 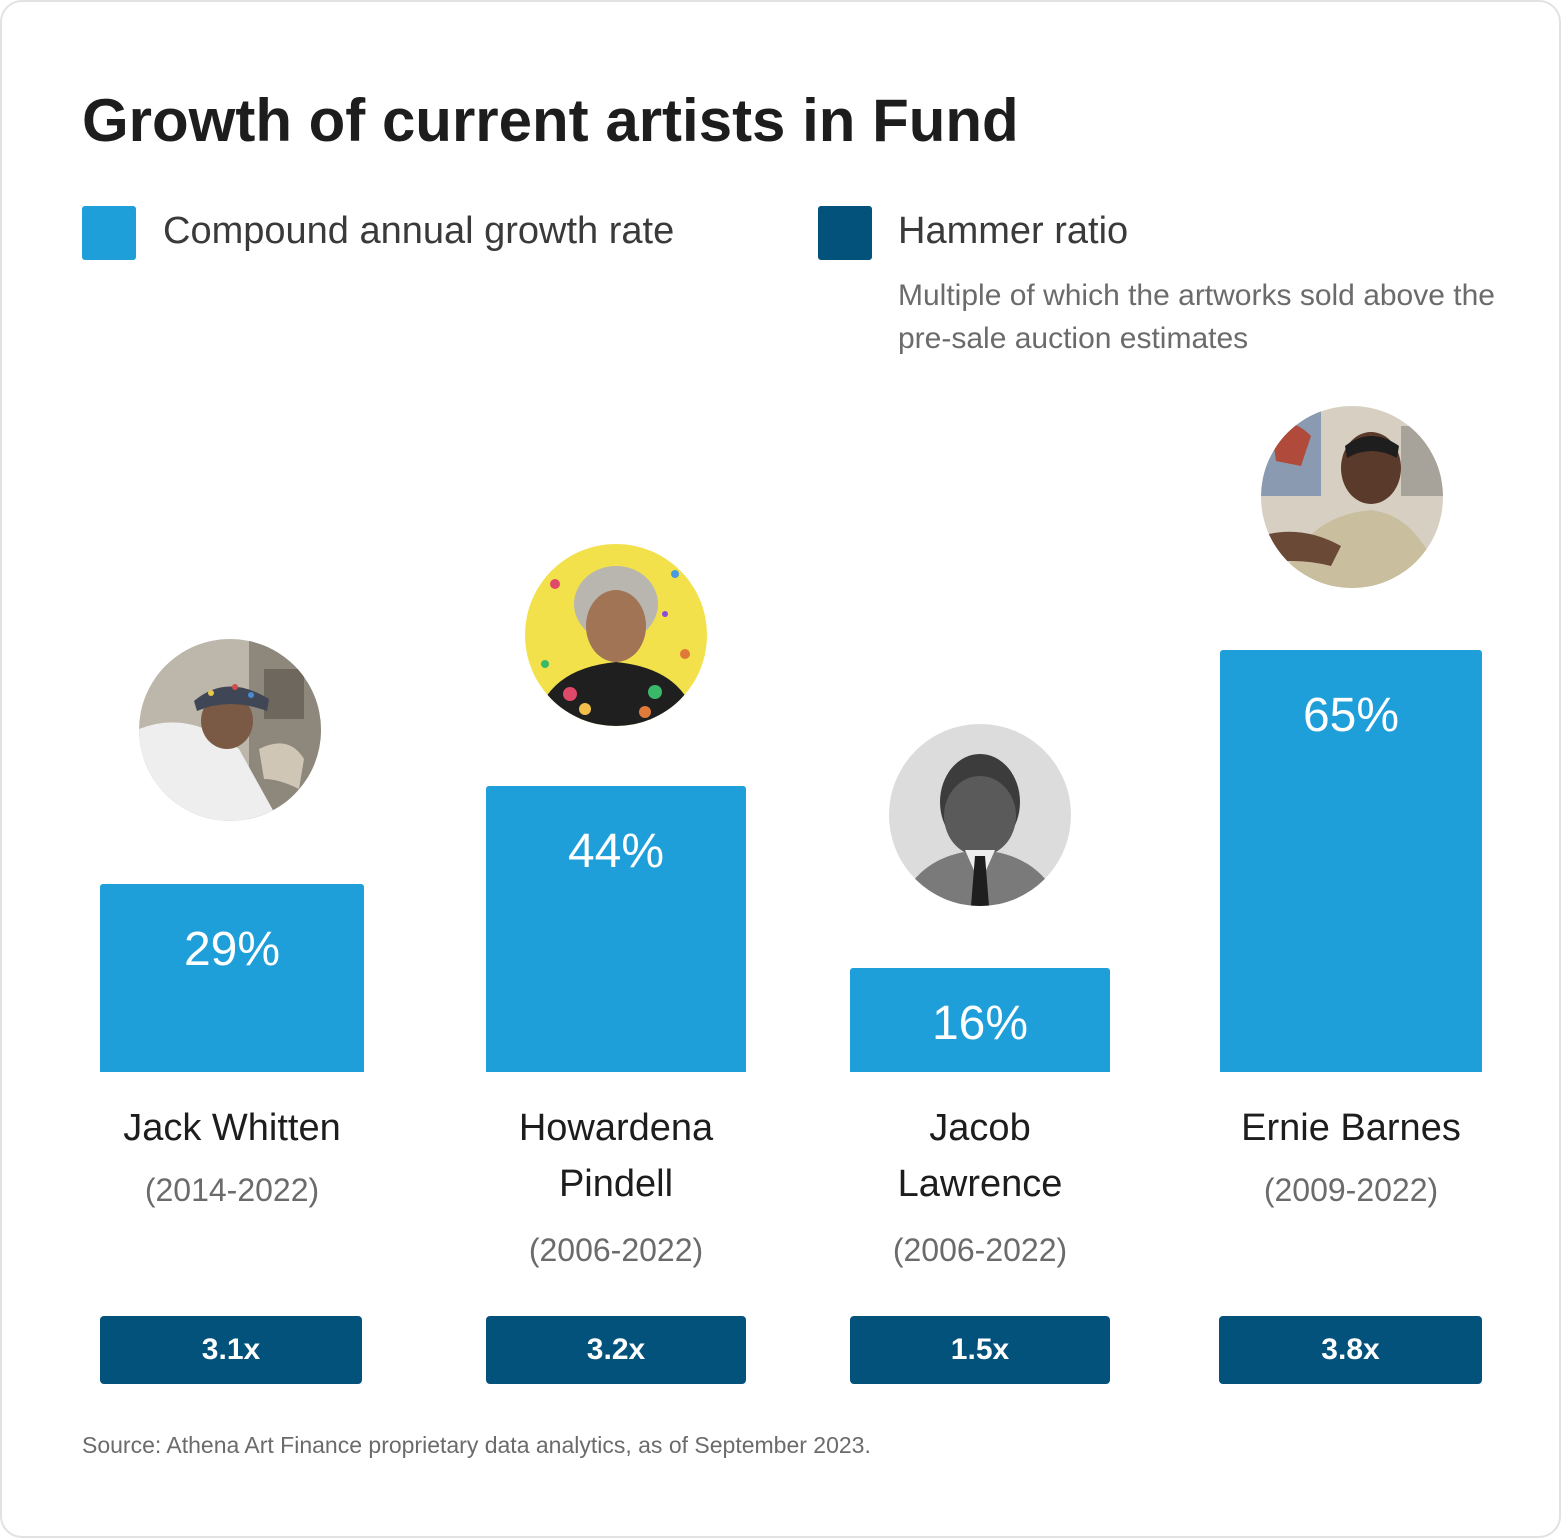 What do you see at coordinates (980, 815) in the screenshot?
I see `artist-photo-jacob-lawrence` at bounding box center [980, 815].